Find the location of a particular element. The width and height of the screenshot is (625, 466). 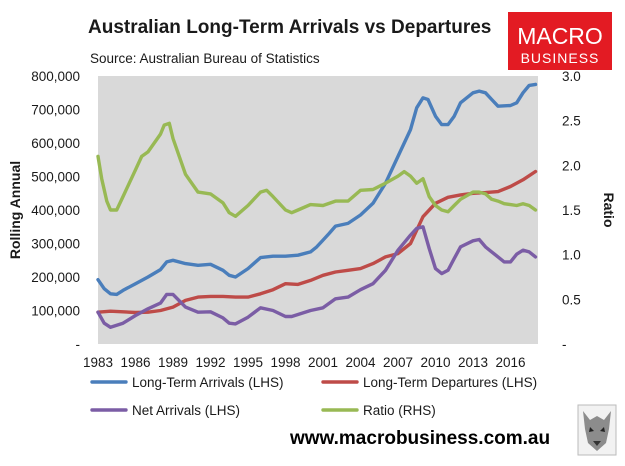

logo-line2: BUSINESS is located at coordinates (560, 58).